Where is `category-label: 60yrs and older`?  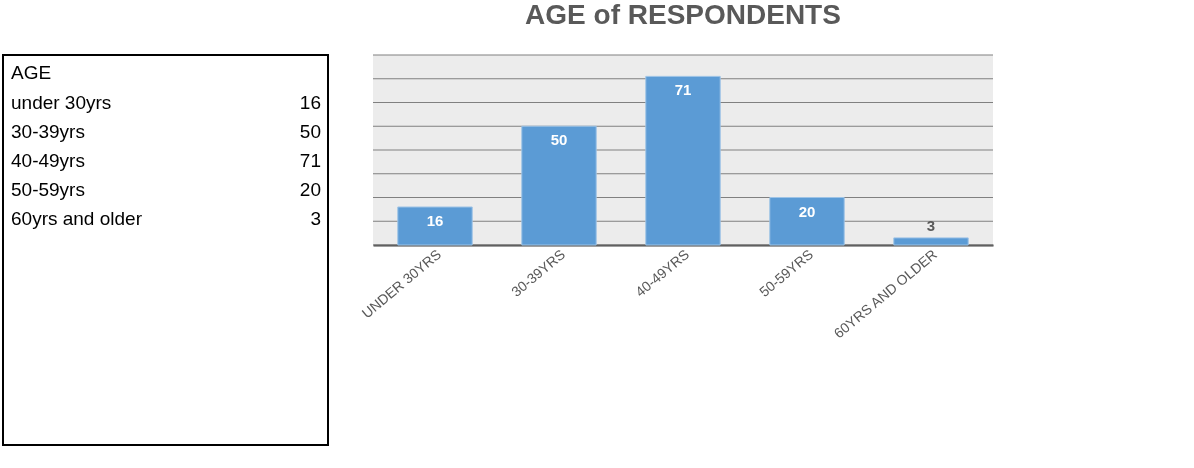 category-label: 60yrs and older is located at coordinates (77, 218).